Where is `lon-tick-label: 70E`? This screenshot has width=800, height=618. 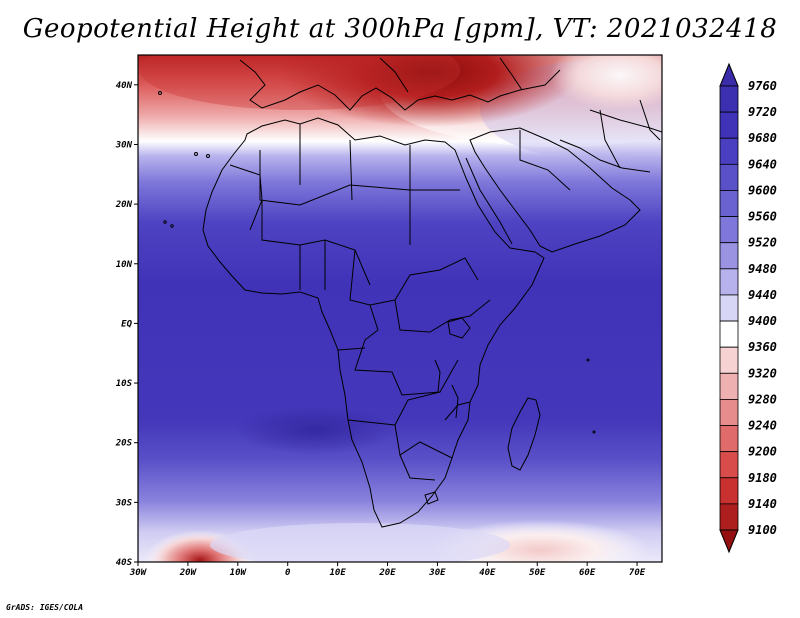
lon-tick-label: 70E is located at coordinates (637, 573).